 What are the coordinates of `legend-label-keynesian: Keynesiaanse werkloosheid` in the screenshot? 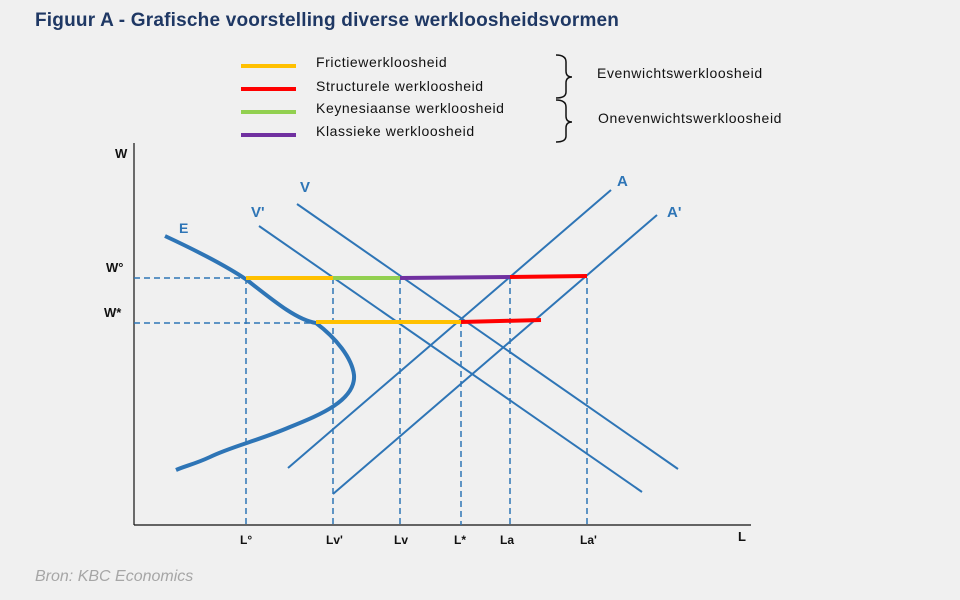 It's located at (410, 108).